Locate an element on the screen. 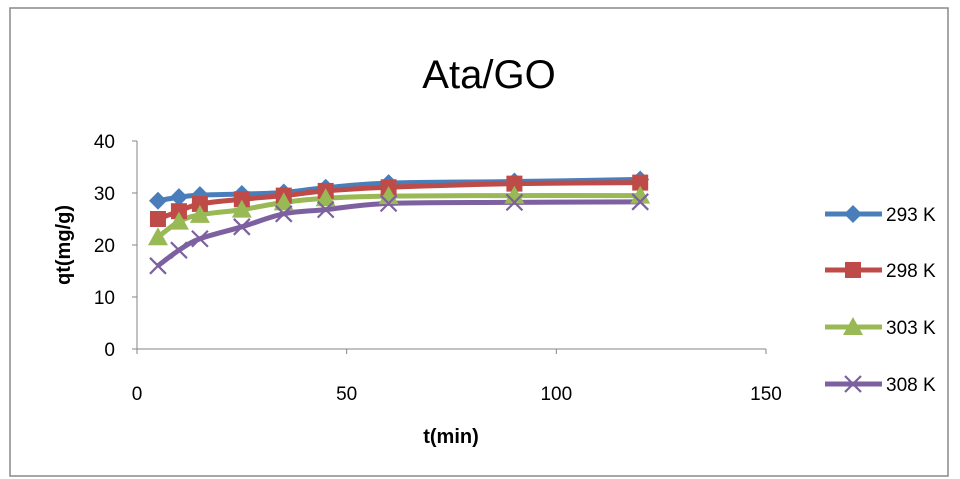 Image resolution: width=960 pixels, height=479 pixels. x-tick-label: 150 is located at coordinates (766, 394).